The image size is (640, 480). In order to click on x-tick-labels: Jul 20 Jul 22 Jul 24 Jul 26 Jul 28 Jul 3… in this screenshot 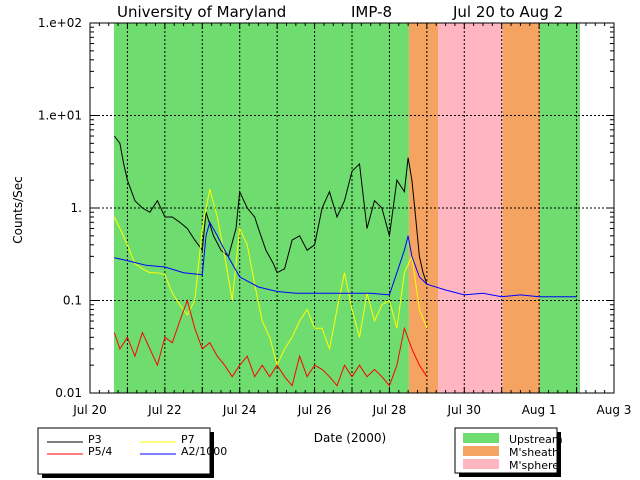, I will do `click(351, 410)`.